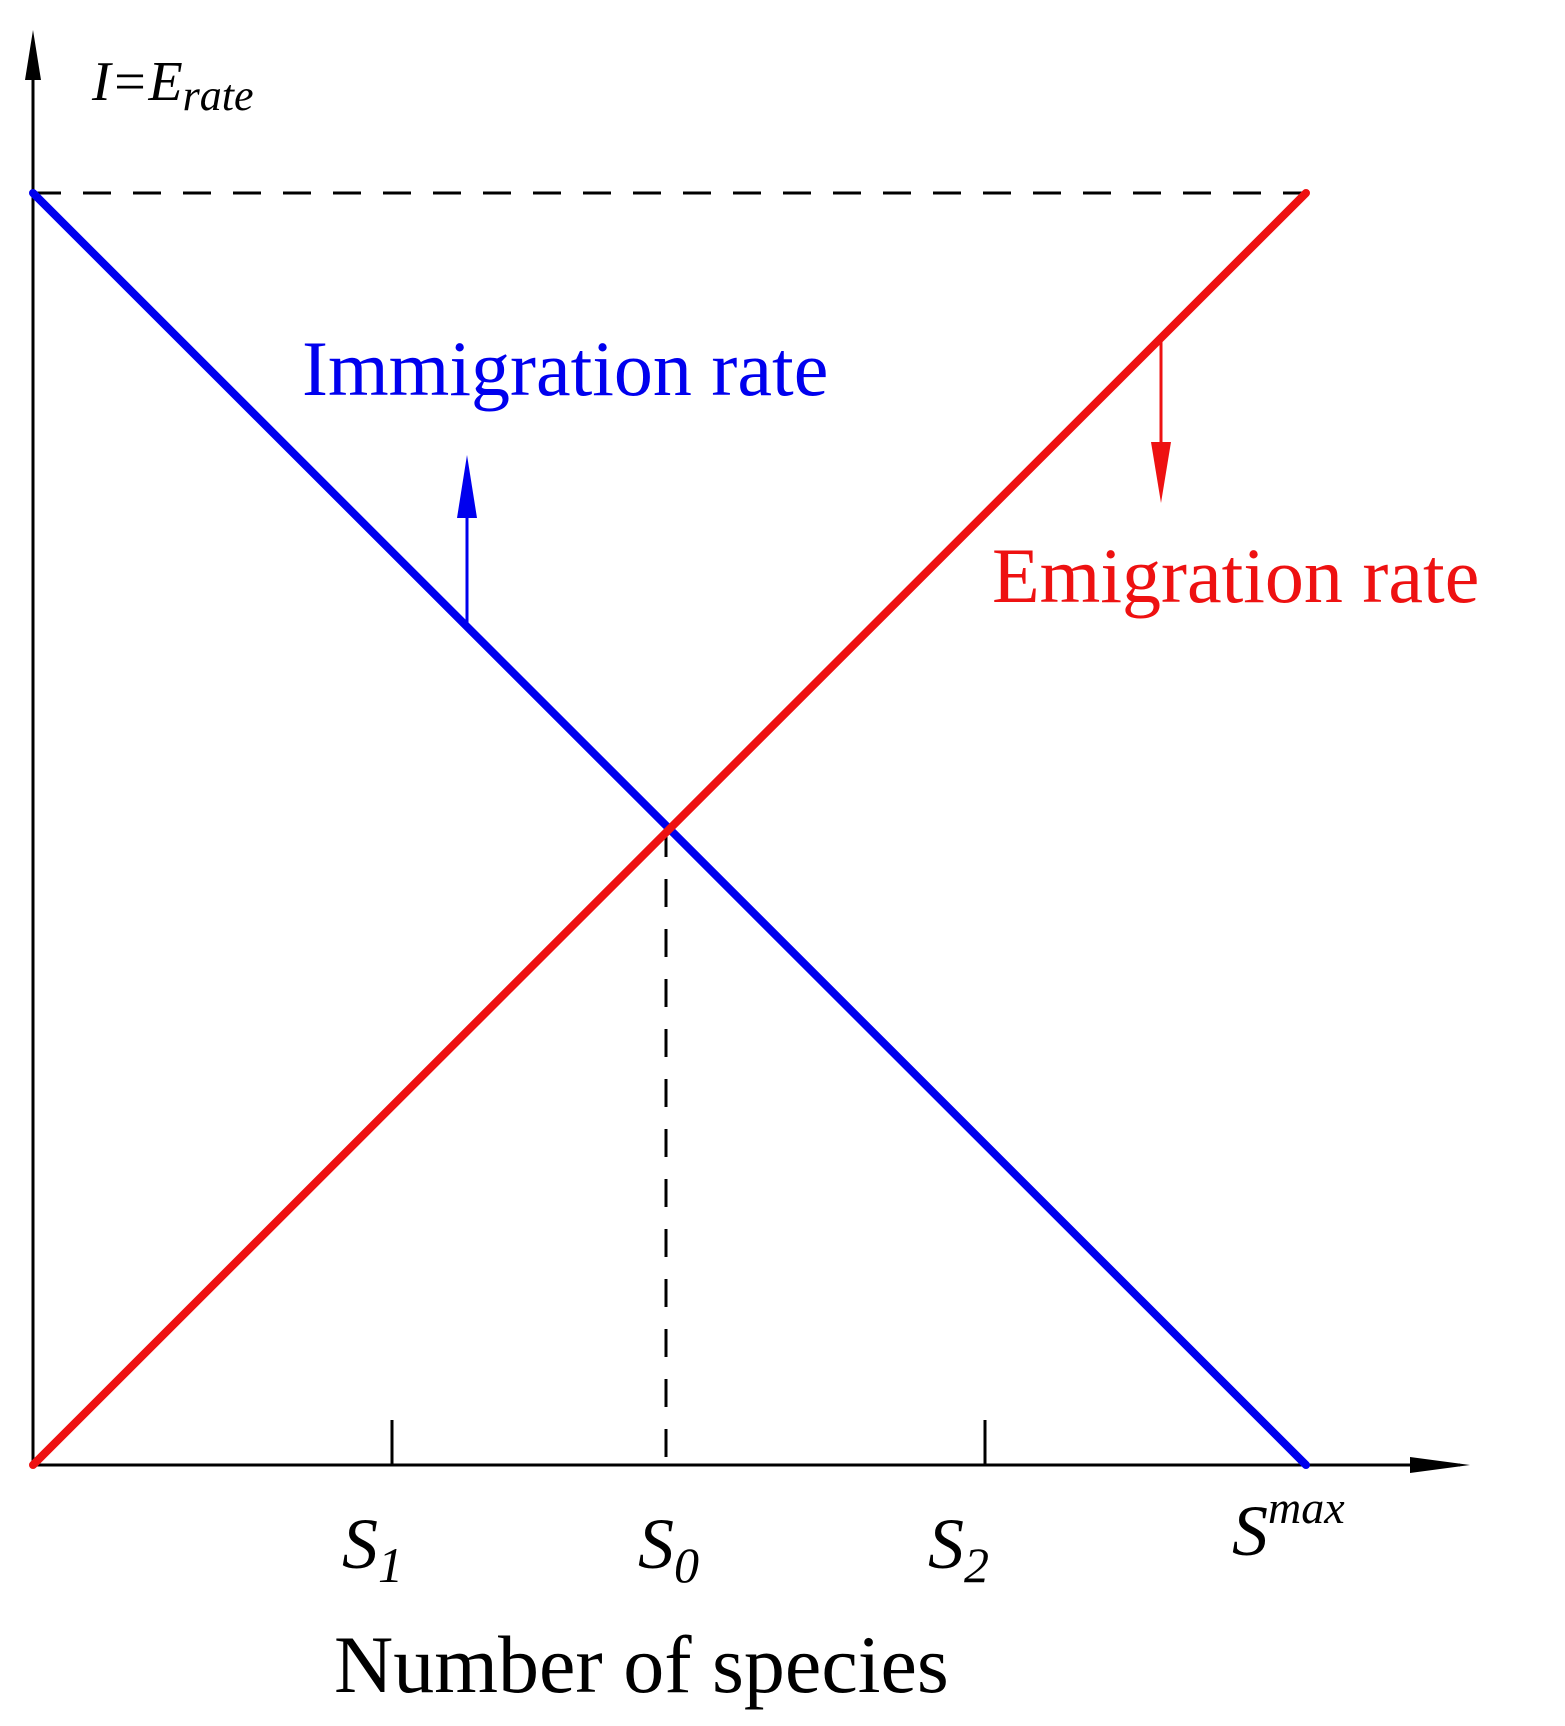 Image resolution: width=1565 pixels, height=1726 pixels. Describe the element at coordinates (372, 1548) in the screenshot. I see `tick-label-s1: S1` at that location.